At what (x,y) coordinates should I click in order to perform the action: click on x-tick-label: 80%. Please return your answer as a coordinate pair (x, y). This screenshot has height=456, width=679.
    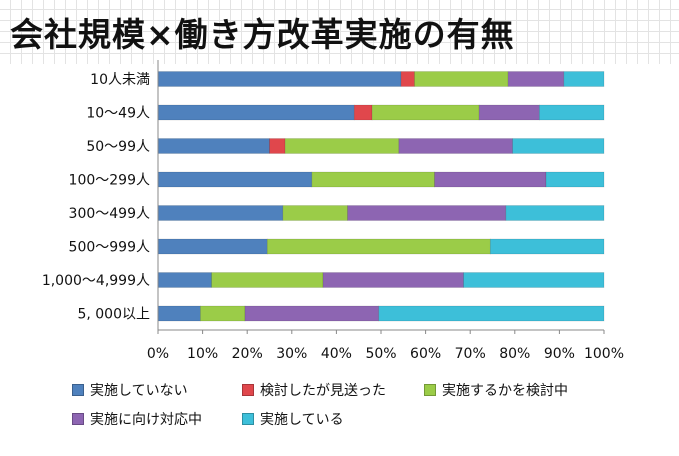
    Looking at the image, I should click on (514, 354).